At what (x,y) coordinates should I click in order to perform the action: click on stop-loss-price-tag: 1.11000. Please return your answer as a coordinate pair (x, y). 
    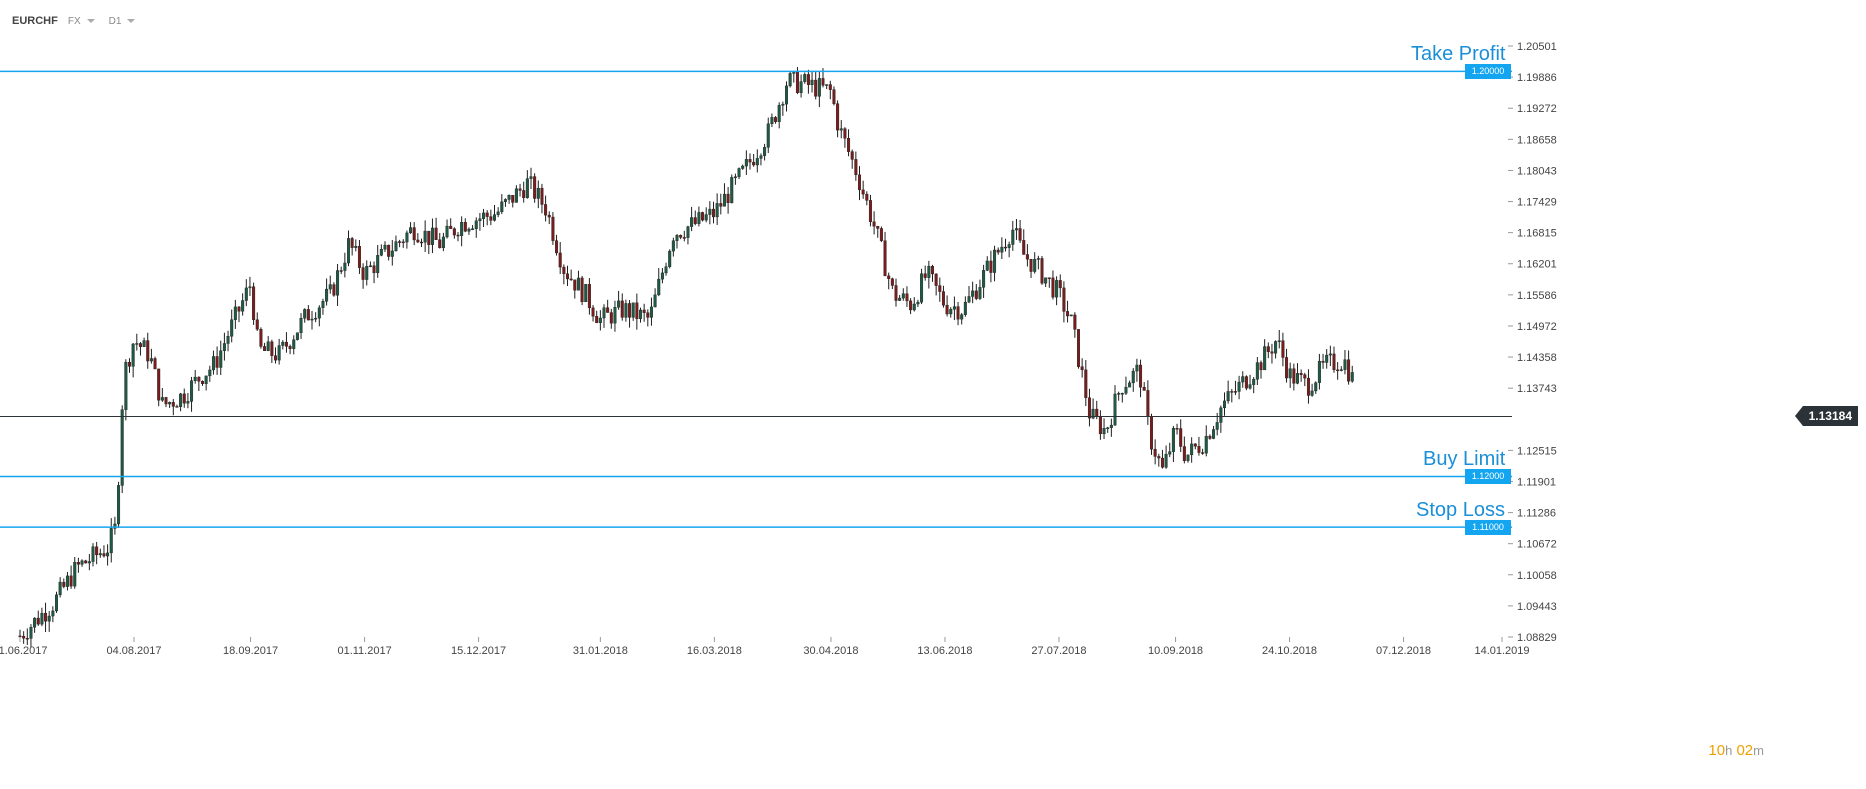
    Looking at the image, I should click on (1488, 528).